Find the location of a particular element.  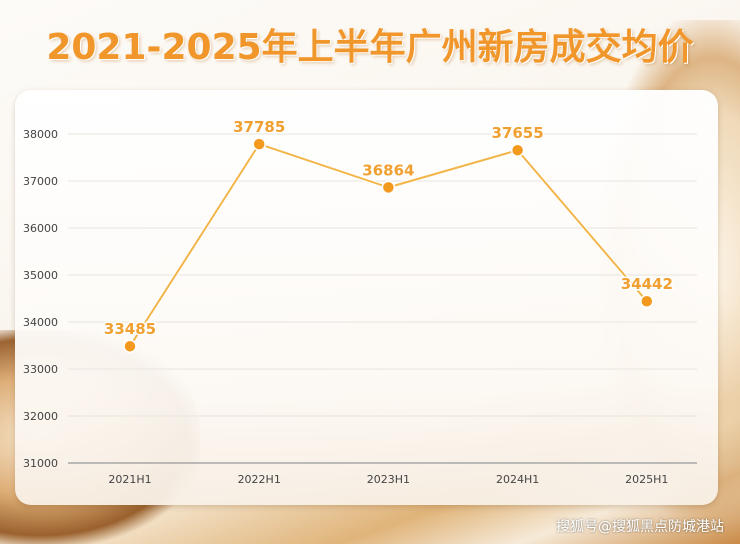

x-tick-label: 2021H1 is located at coordinates (129, 479).